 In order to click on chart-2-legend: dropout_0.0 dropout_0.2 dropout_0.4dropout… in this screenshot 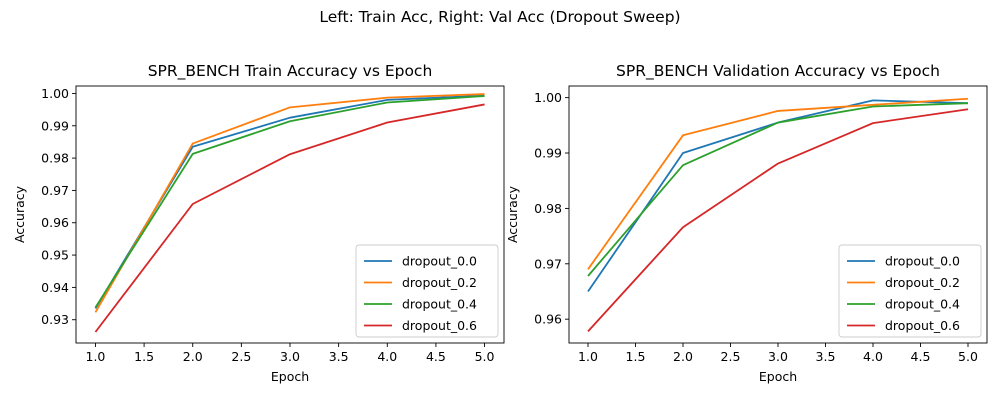, I will do `click(910, 291)`.